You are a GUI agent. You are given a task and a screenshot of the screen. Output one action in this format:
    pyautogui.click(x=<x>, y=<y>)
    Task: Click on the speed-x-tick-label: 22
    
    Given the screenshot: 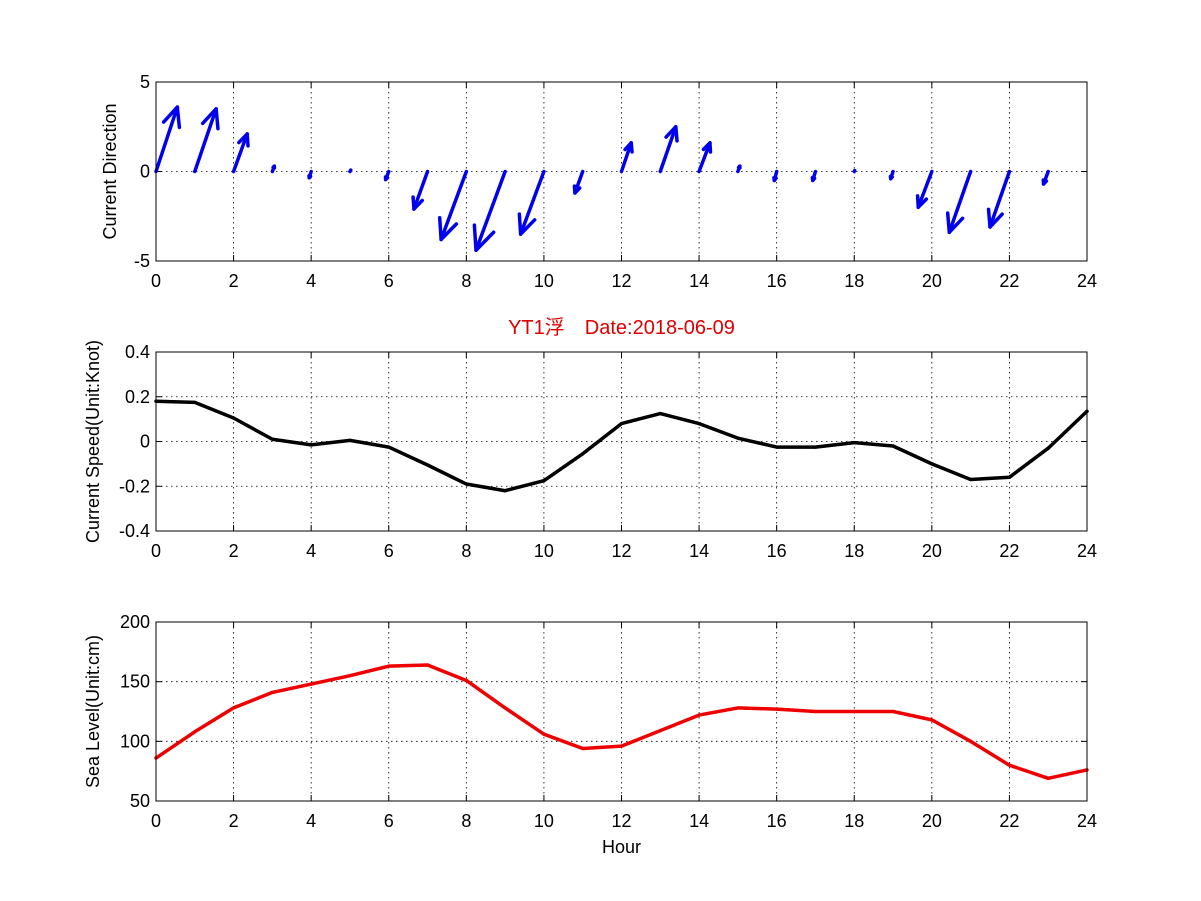 What is the action you would take?
    pyautogui.click(x=1009, y=551)
    